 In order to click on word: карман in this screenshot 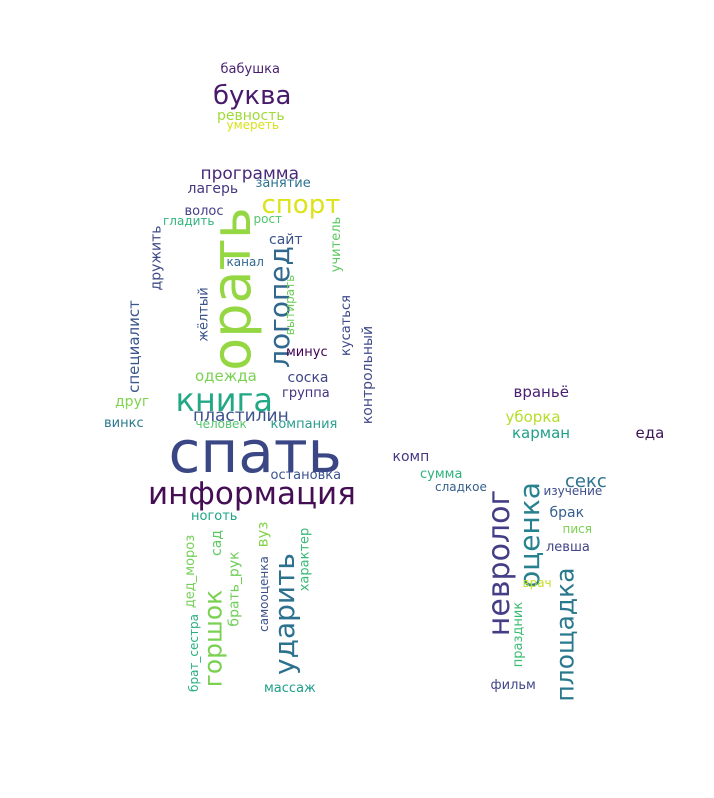, I will do `click(541, 432)`.